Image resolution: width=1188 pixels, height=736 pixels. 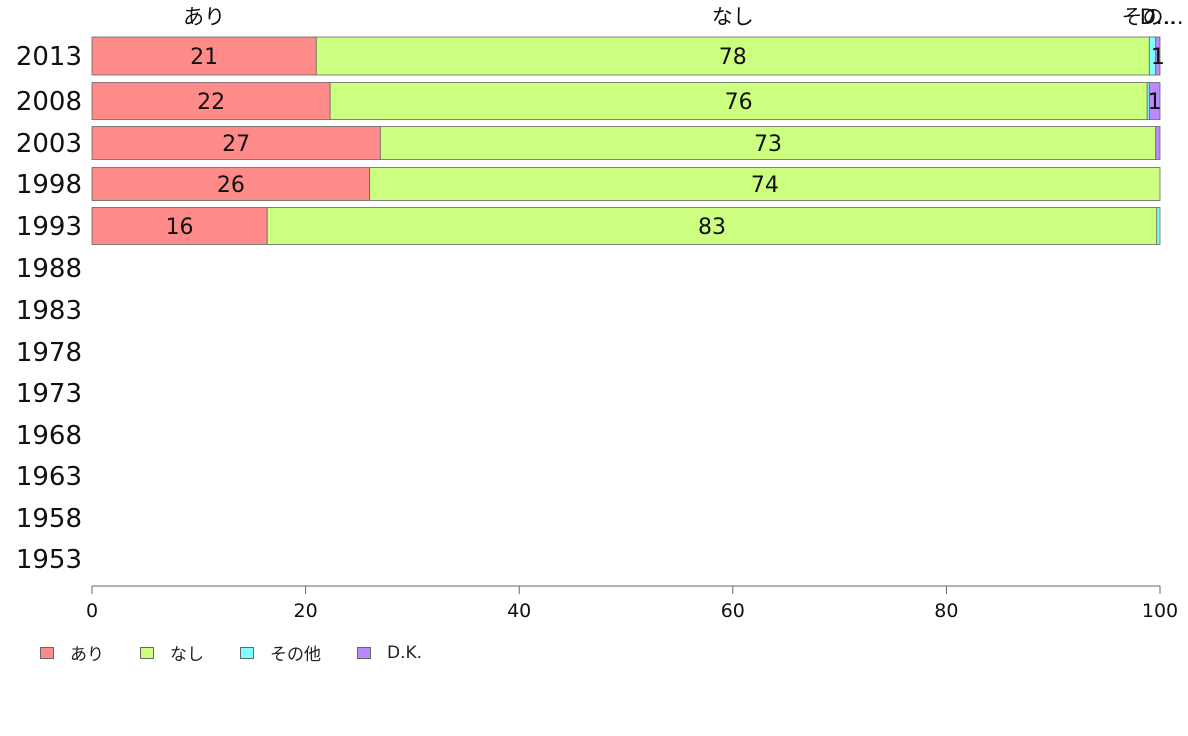 What do you see at coordinates (92, 611) in the screenshot?
I see `x-tick-label: 0` at bounding box center [92, 611].